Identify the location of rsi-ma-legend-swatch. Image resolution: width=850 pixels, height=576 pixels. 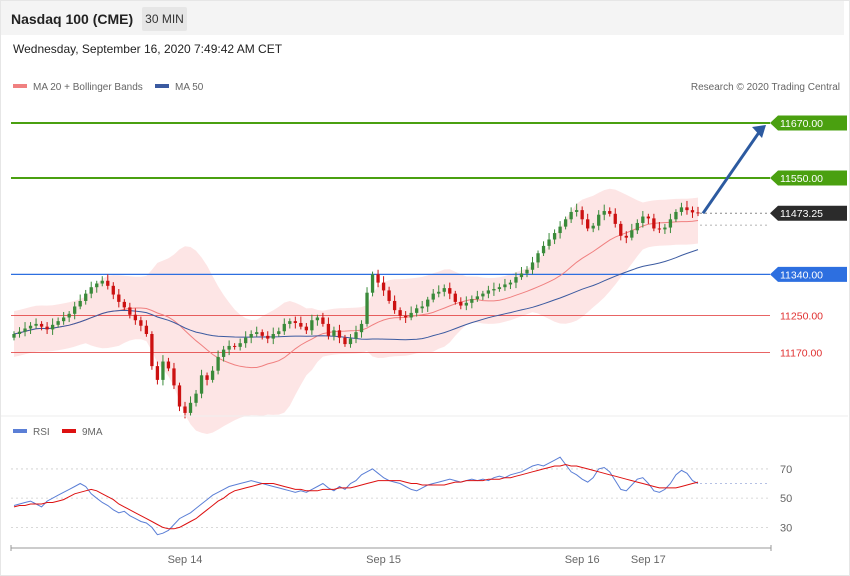
(69, 431).